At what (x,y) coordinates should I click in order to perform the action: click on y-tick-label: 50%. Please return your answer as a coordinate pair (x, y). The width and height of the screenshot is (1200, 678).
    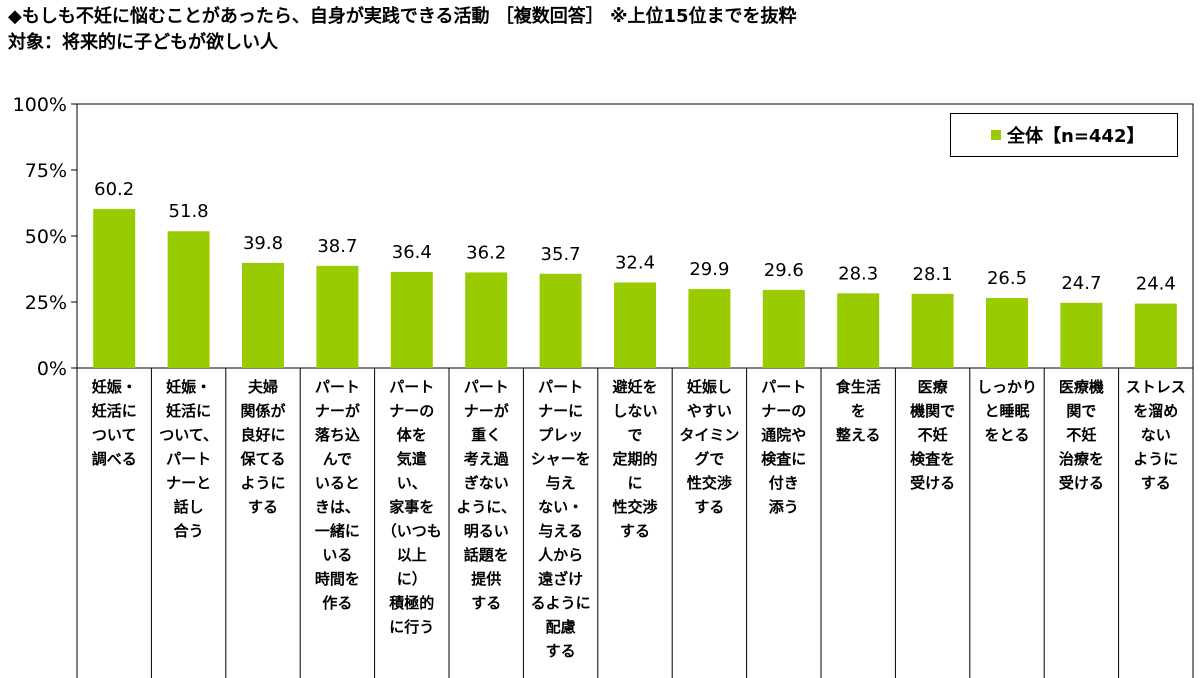
    Looking at the image, I should click on (46, 237).